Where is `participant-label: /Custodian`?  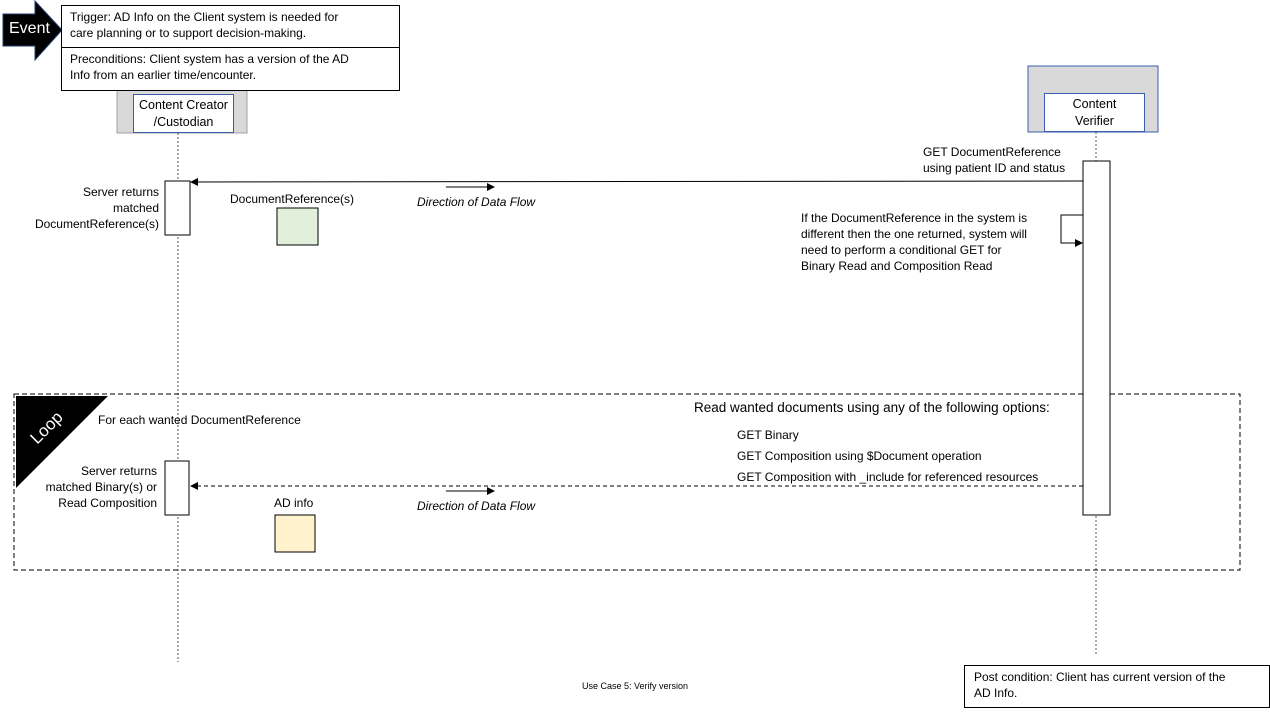
participant-label: /Custodian is located at coordinates (183, 122).